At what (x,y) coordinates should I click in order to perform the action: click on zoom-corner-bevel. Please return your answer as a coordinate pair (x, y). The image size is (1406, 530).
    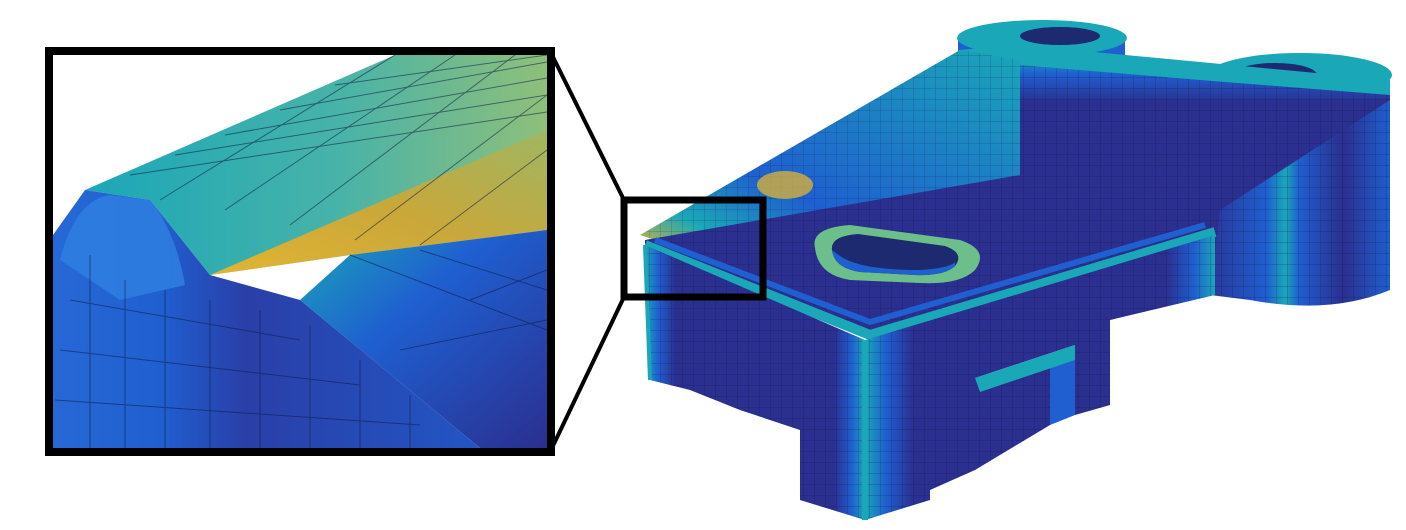
    Looking at the image, I should click on (122, 247).